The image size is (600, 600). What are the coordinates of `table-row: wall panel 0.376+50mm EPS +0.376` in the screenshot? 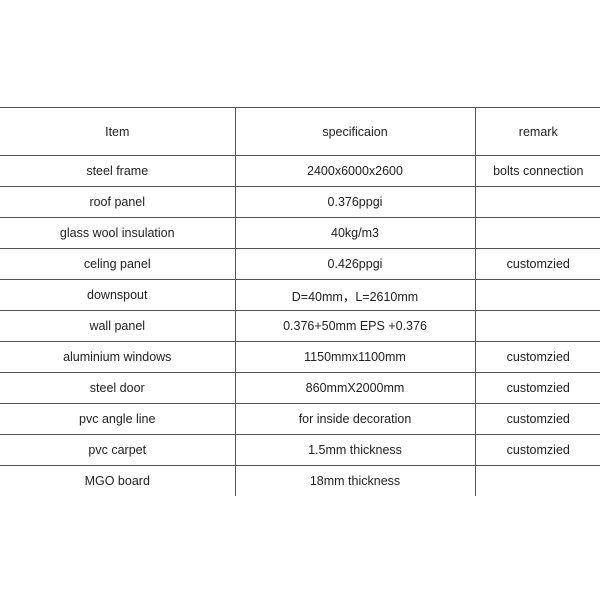 It's located at (300, 326).